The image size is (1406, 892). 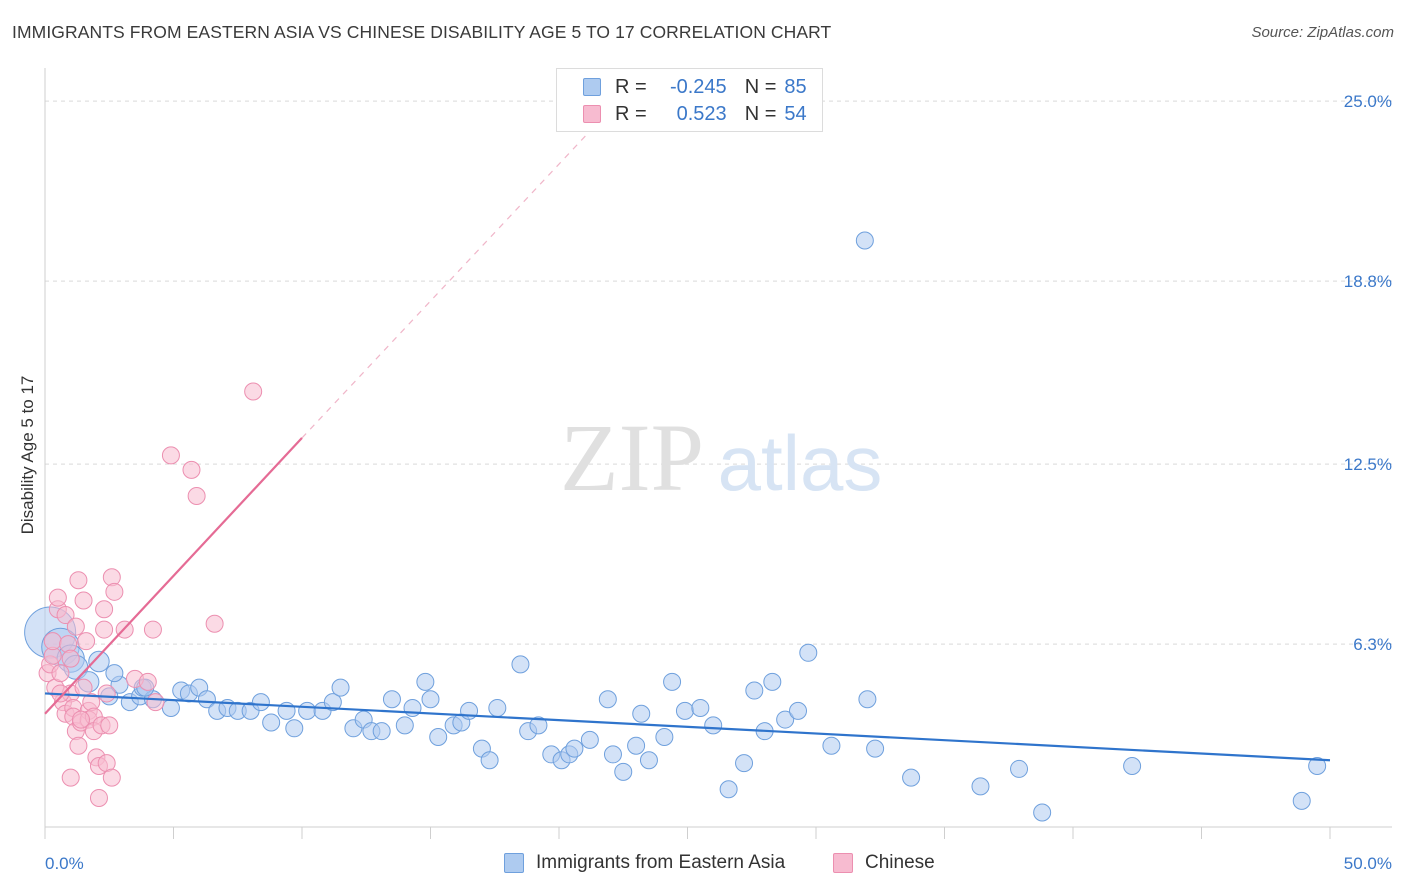 What do you see at coordinates (795, 113) in the screenshot?
I see `n-value: 54` at bounding box center [795, 113].